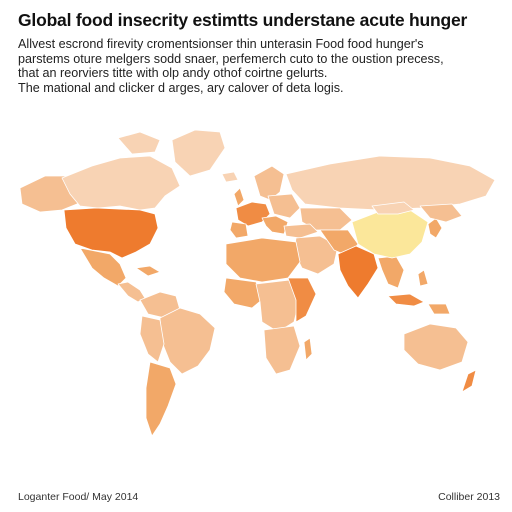 This screenshot has height=512, width=512. What do you see at coordinates (263, 260) in the screenshot?
I see `region-north-africa` at bounding box center [263, 260].